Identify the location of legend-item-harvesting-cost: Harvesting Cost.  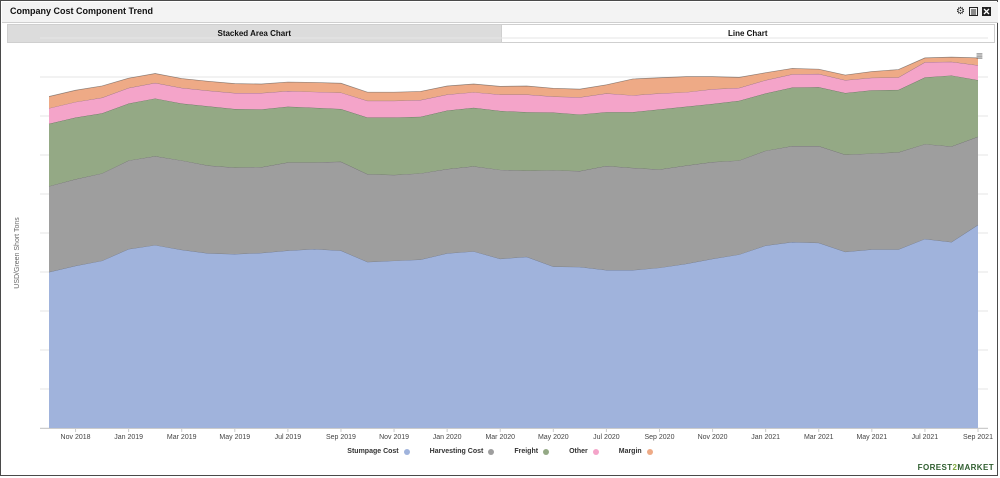
(462, 451).